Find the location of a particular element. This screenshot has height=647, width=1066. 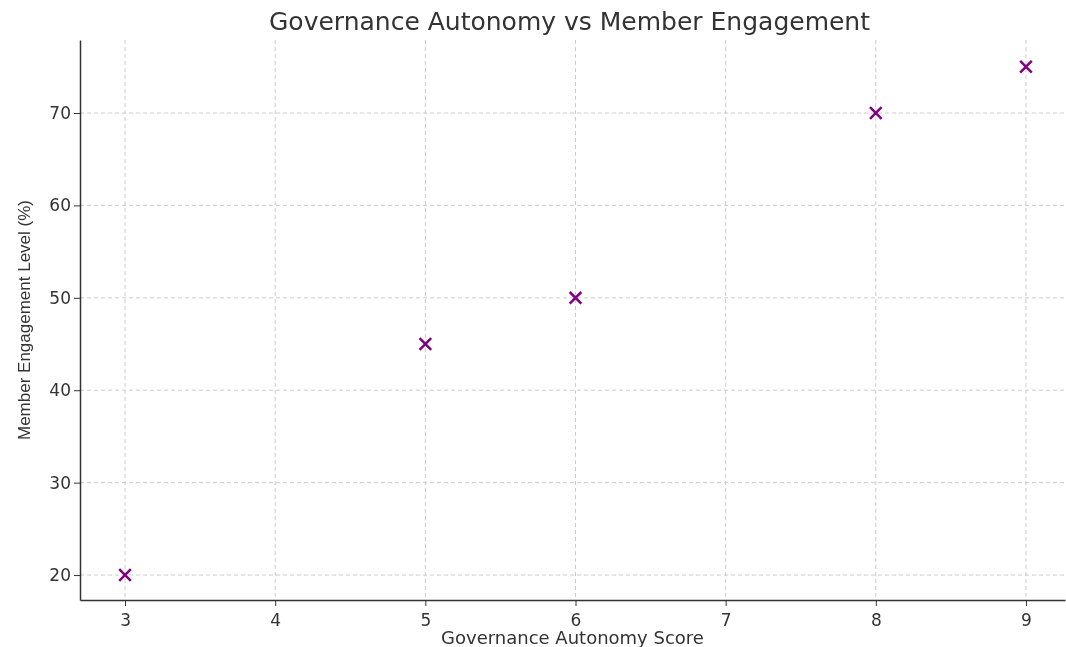

x-tick-label: 3 is located at coordinates (125, 620).